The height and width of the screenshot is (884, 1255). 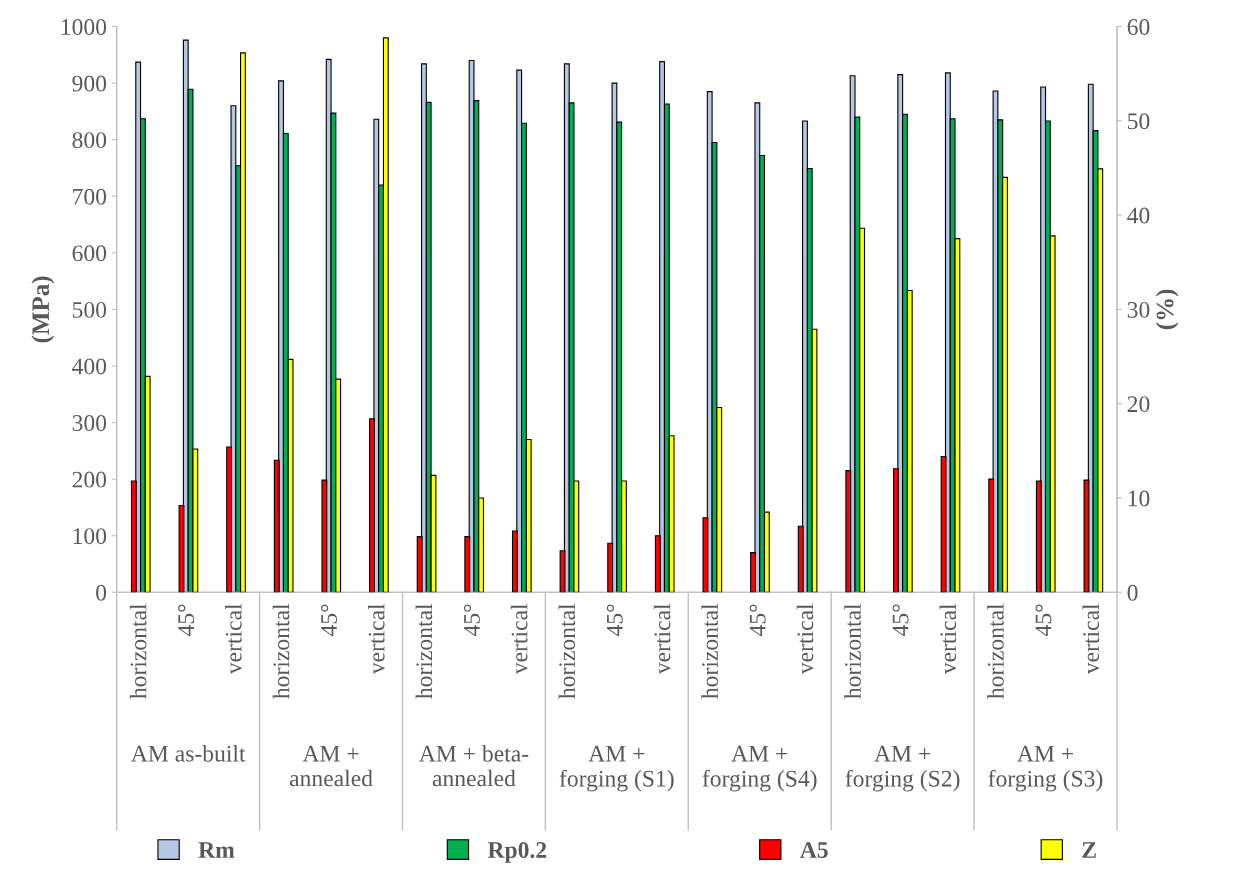 I want to click on text: AM + forging (S4), so click(x=759, y=768).